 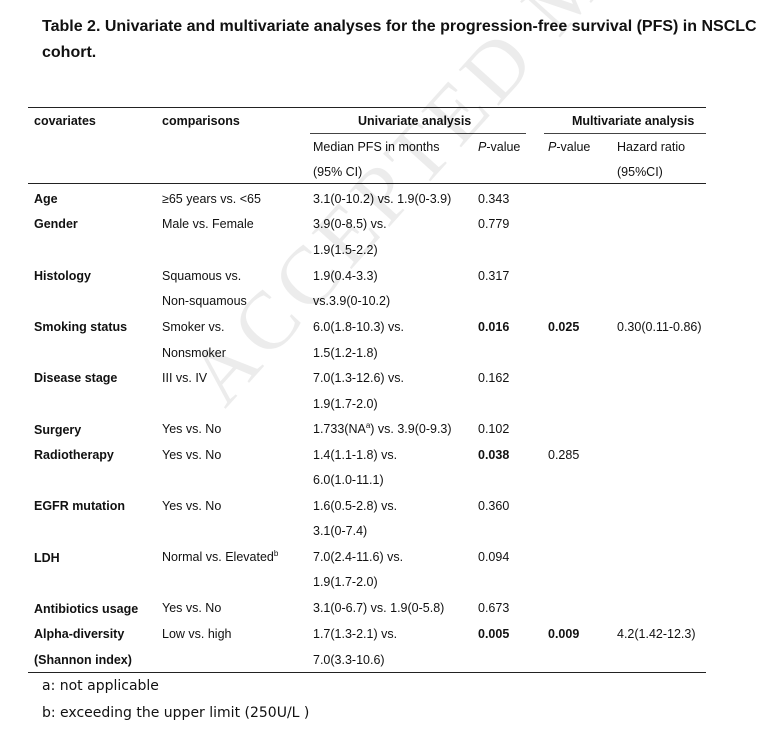 I want to click on median-ldh: 7.0(2.4-11.6) vs., so click(x=358, y=557).